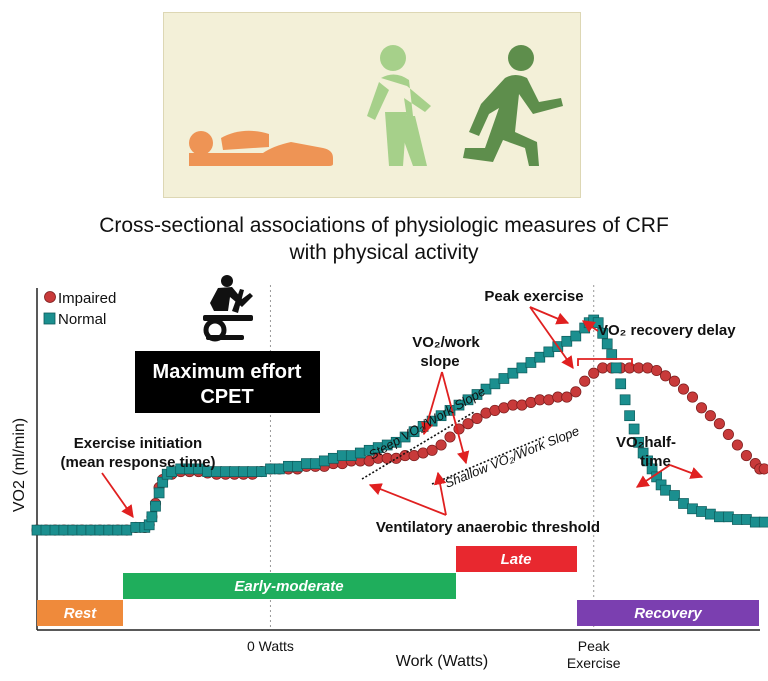 The height and width of the screenshot is (681, 768). What do you see at coordinates (686, 471) in the screenshot?
I see `vo2-half-time-arrow-impaired` at bounding box center [686, 471].